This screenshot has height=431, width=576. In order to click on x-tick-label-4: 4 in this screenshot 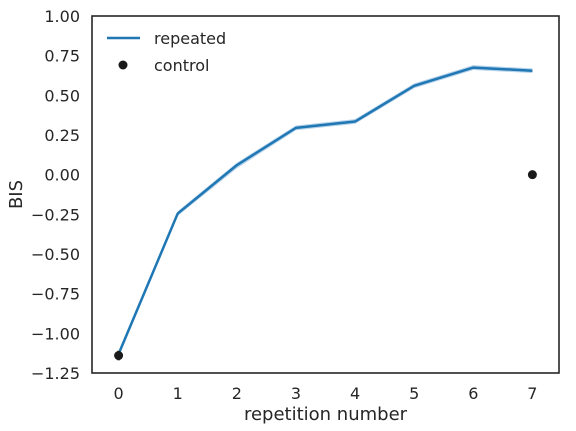, I will do `click(355, 393)`.